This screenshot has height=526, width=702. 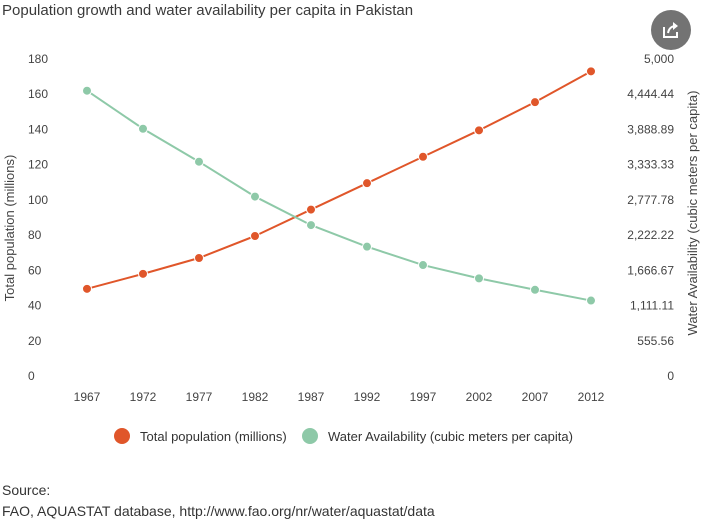 I want to click on x-tick-label: 1992, so click(x=367, y=397).